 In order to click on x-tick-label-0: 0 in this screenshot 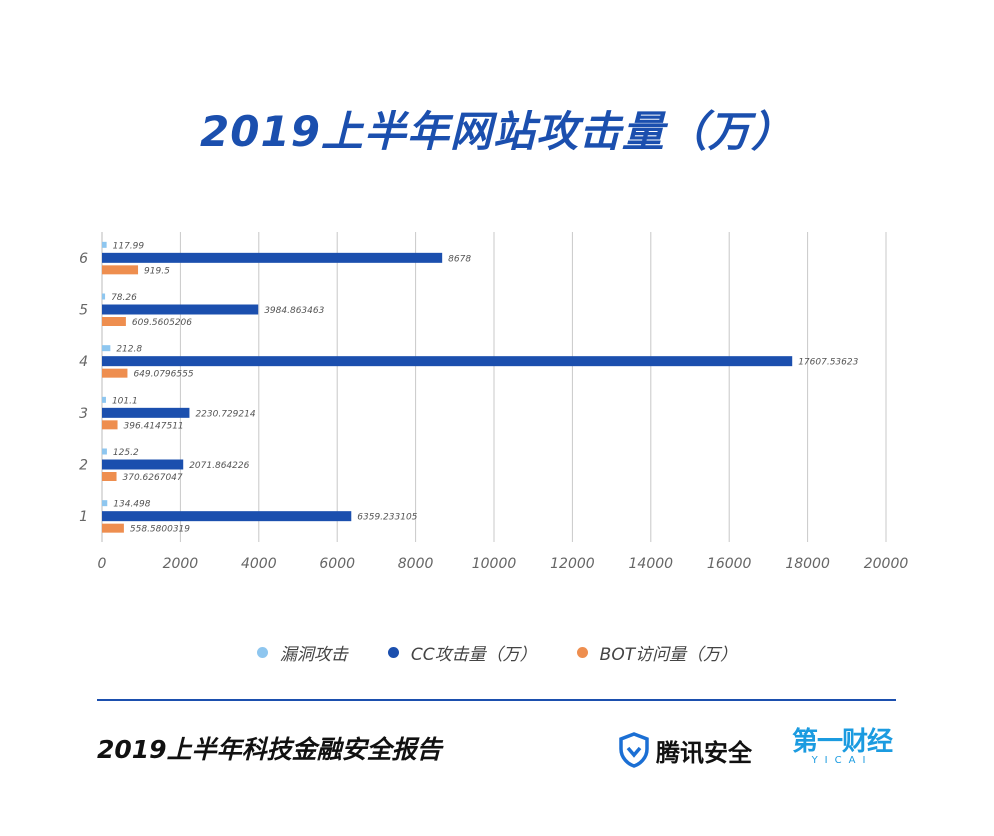, I will do `click(102, 564)`.